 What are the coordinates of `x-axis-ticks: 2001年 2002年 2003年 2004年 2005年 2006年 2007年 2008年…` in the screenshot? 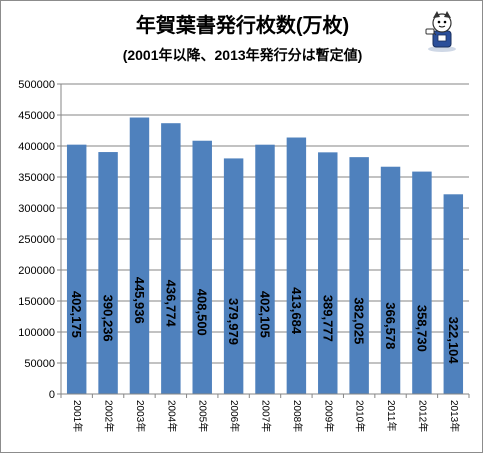 It's located at (265, 413).